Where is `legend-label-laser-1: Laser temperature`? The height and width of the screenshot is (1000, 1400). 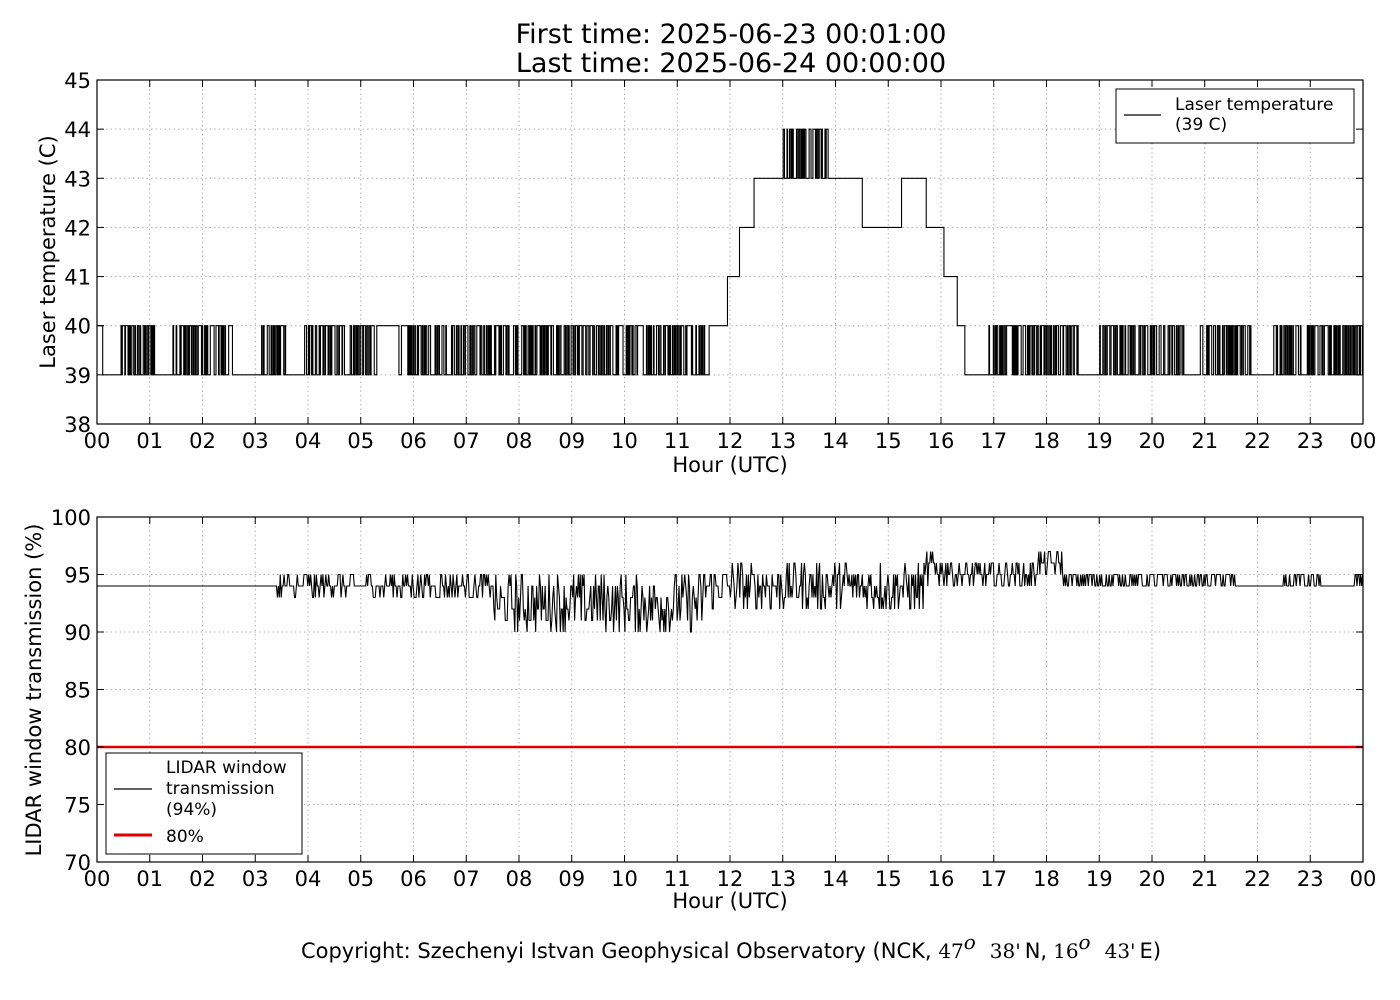
legend-label-laser-1: Laser temperature is located at coordinates (1254, 105).